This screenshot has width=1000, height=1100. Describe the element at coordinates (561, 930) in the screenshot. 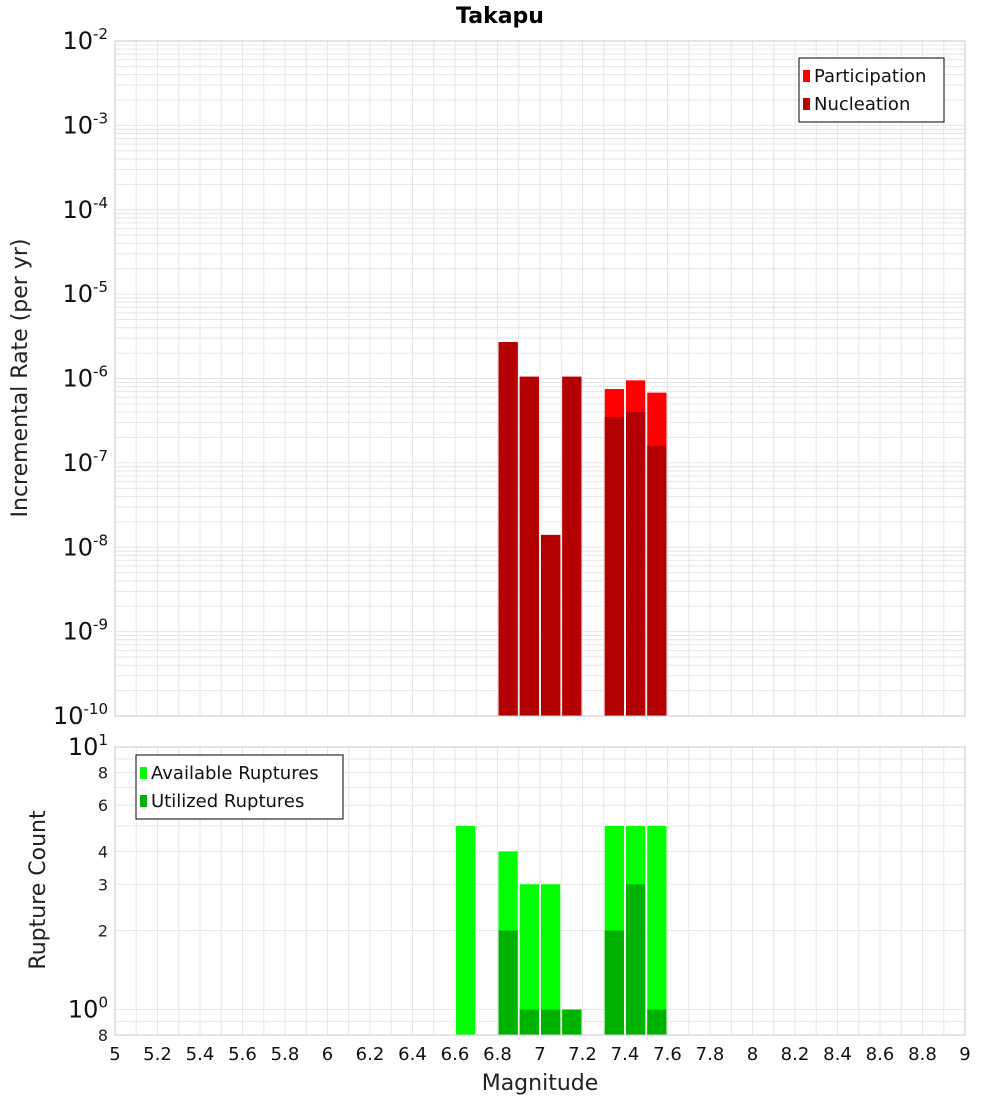

I see `count-bars` at that location.